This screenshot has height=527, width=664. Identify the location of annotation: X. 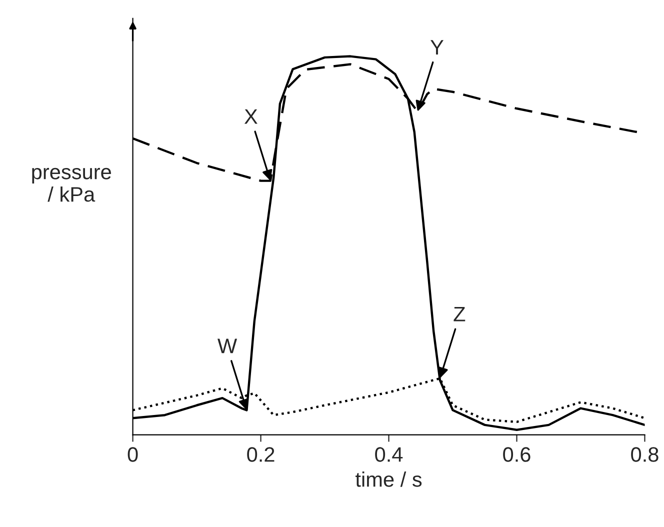
(251, 116).